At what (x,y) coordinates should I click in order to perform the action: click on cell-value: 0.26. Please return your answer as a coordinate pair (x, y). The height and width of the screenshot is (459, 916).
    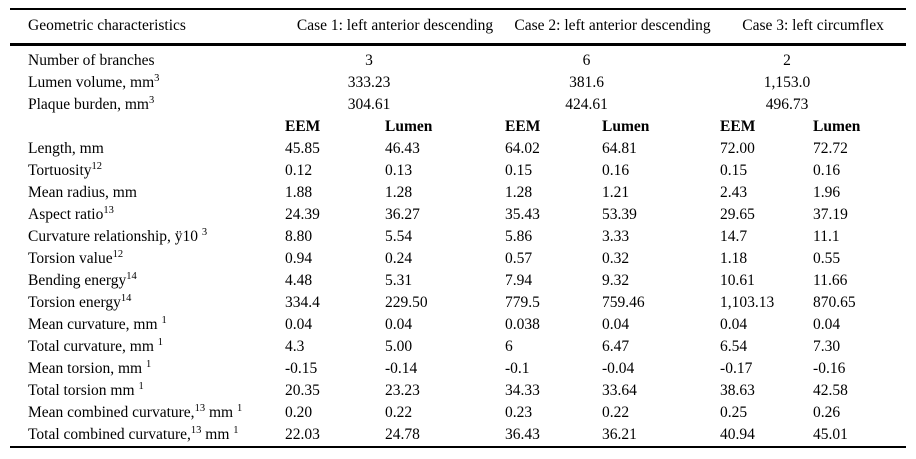
    Looking at the image, I should click on (827, 412).